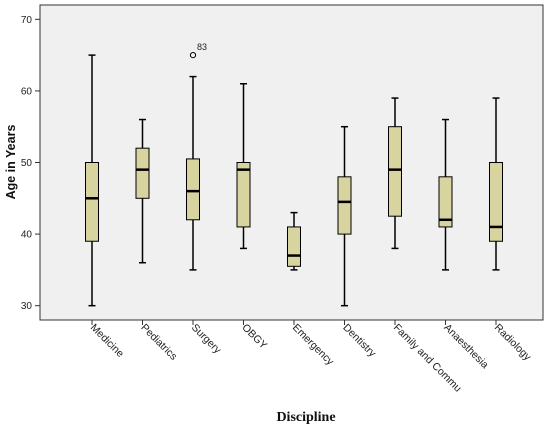  Describe the element at coordinates (27, 163) in the screenshot. I see `y-tick-label: 50` at that location.